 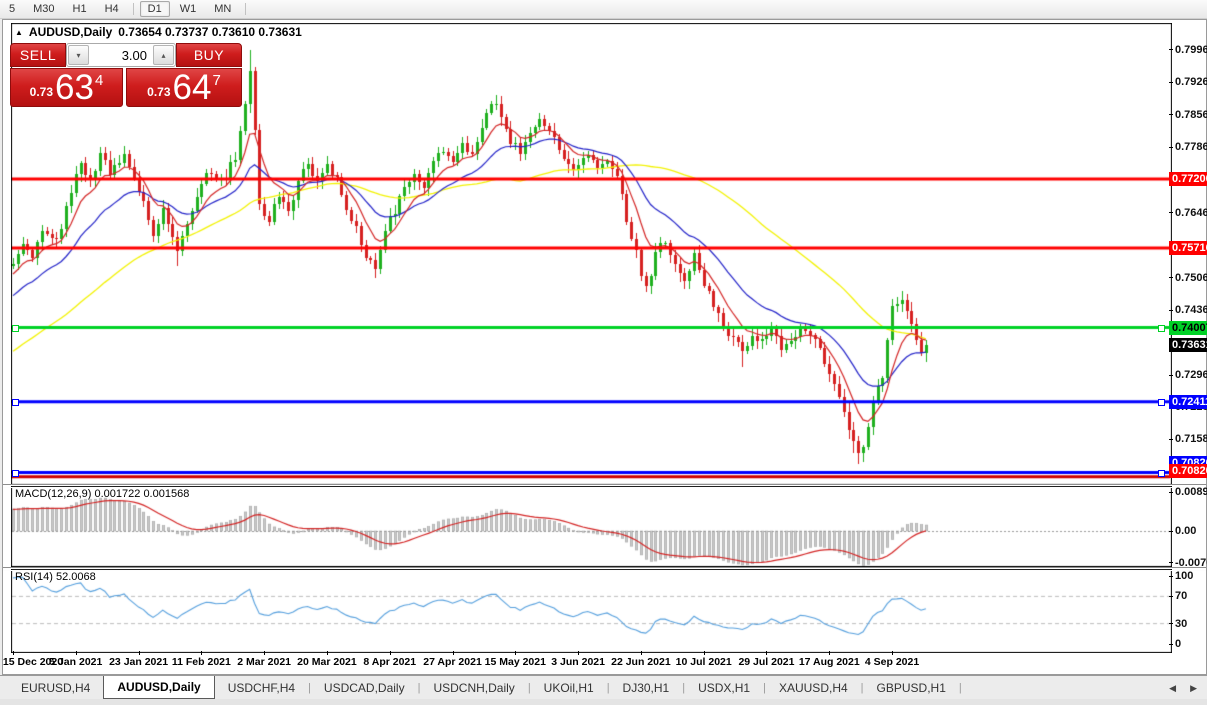 I want to click on rsi-axis-label: 30, so click(x=1178, y=624).